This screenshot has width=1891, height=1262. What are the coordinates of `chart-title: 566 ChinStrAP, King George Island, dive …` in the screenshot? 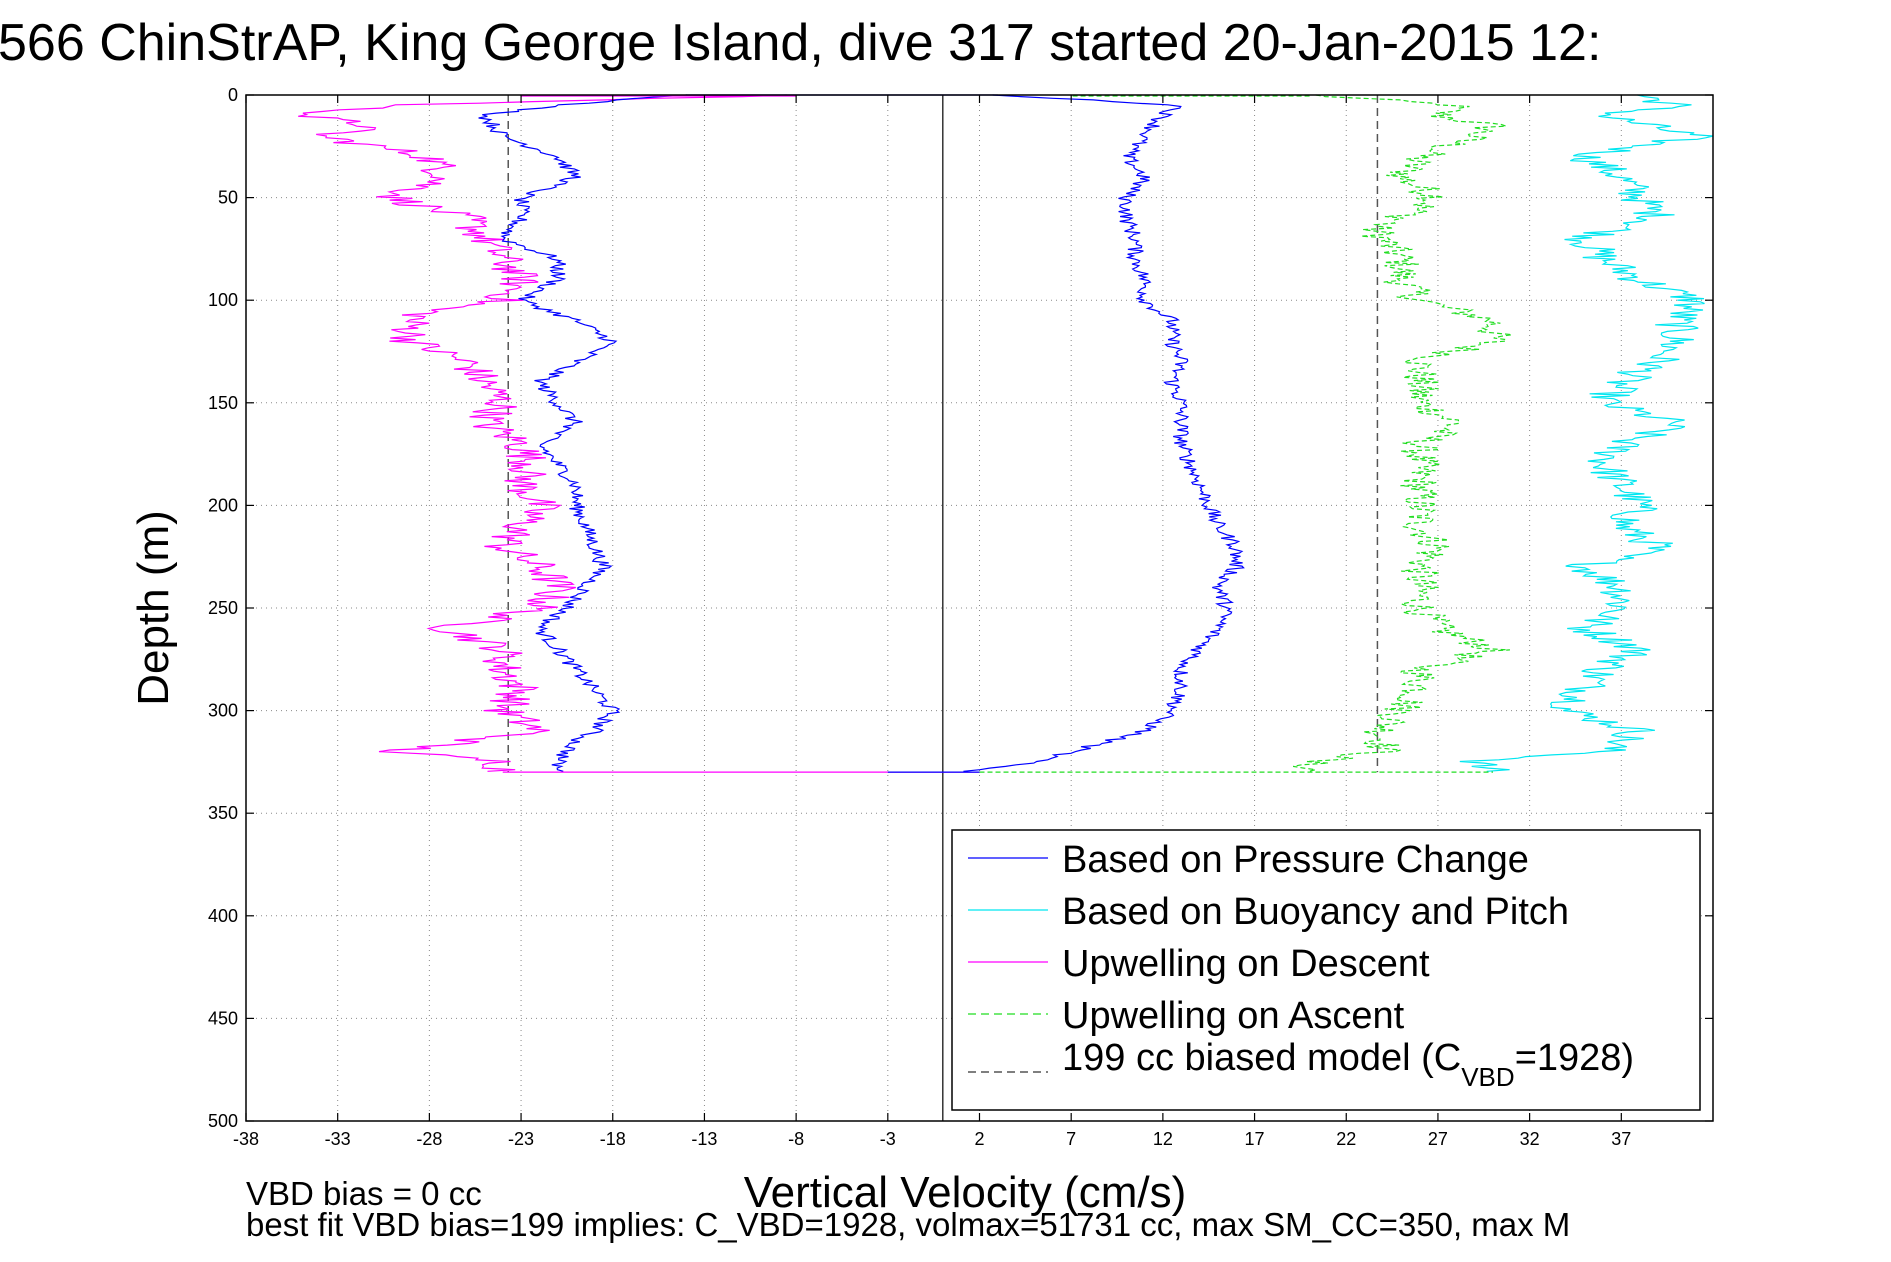 It's located at (800, 43).